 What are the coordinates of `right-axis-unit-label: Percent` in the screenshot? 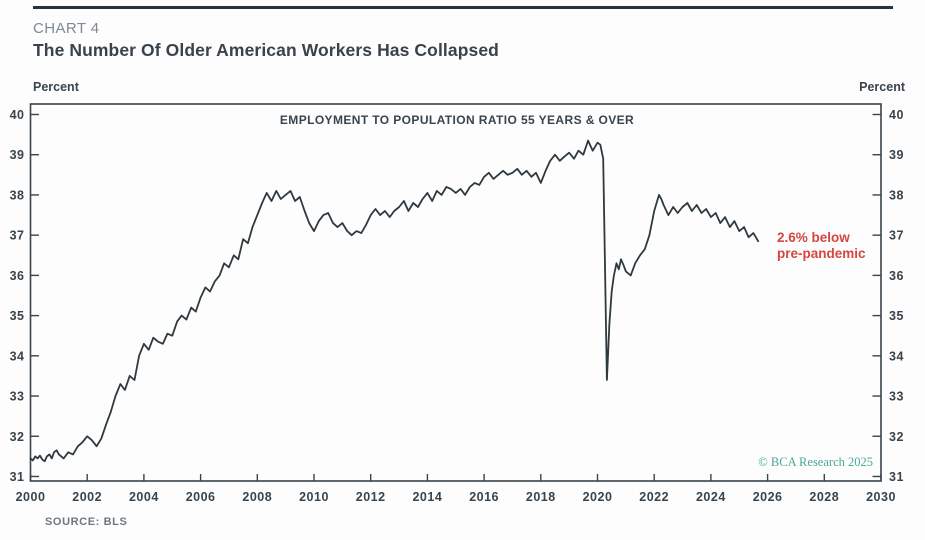 It's located at (882, 87).